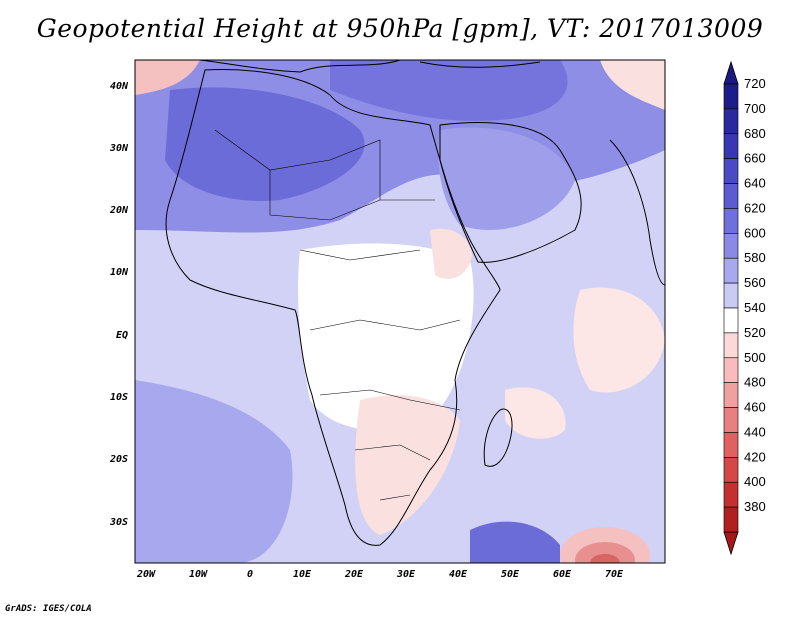  I want to click on lat-axis: 40N 30N 20N 10N EQ 10S 20S 30S, so click(119, 304).